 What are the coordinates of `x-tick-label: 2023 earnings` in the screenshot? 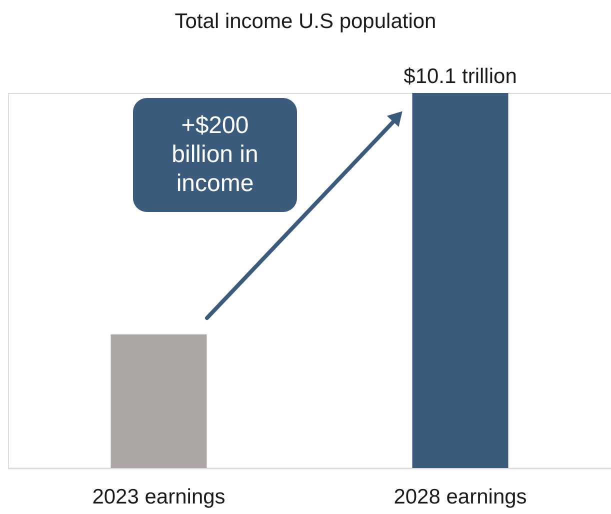 It's located at (159, 497).